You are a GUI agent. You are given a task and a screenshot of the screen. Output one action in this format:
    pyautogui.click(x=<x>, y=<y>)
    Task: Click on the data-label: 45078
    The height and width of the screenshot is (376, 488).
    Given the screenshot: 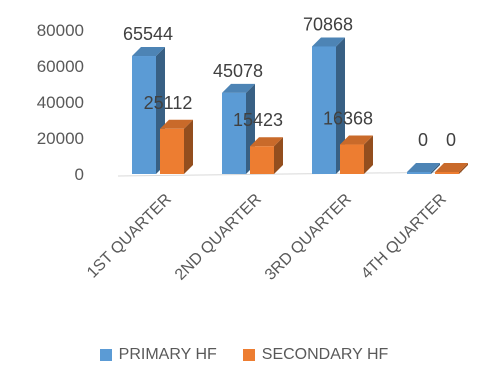 What is the action you would take?
    pyautogui.click(x=238, y=71)
    